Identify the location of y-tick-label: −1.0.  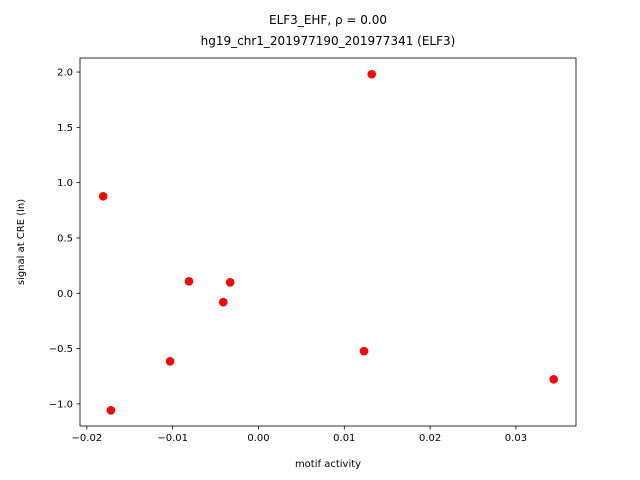
(61, 404).